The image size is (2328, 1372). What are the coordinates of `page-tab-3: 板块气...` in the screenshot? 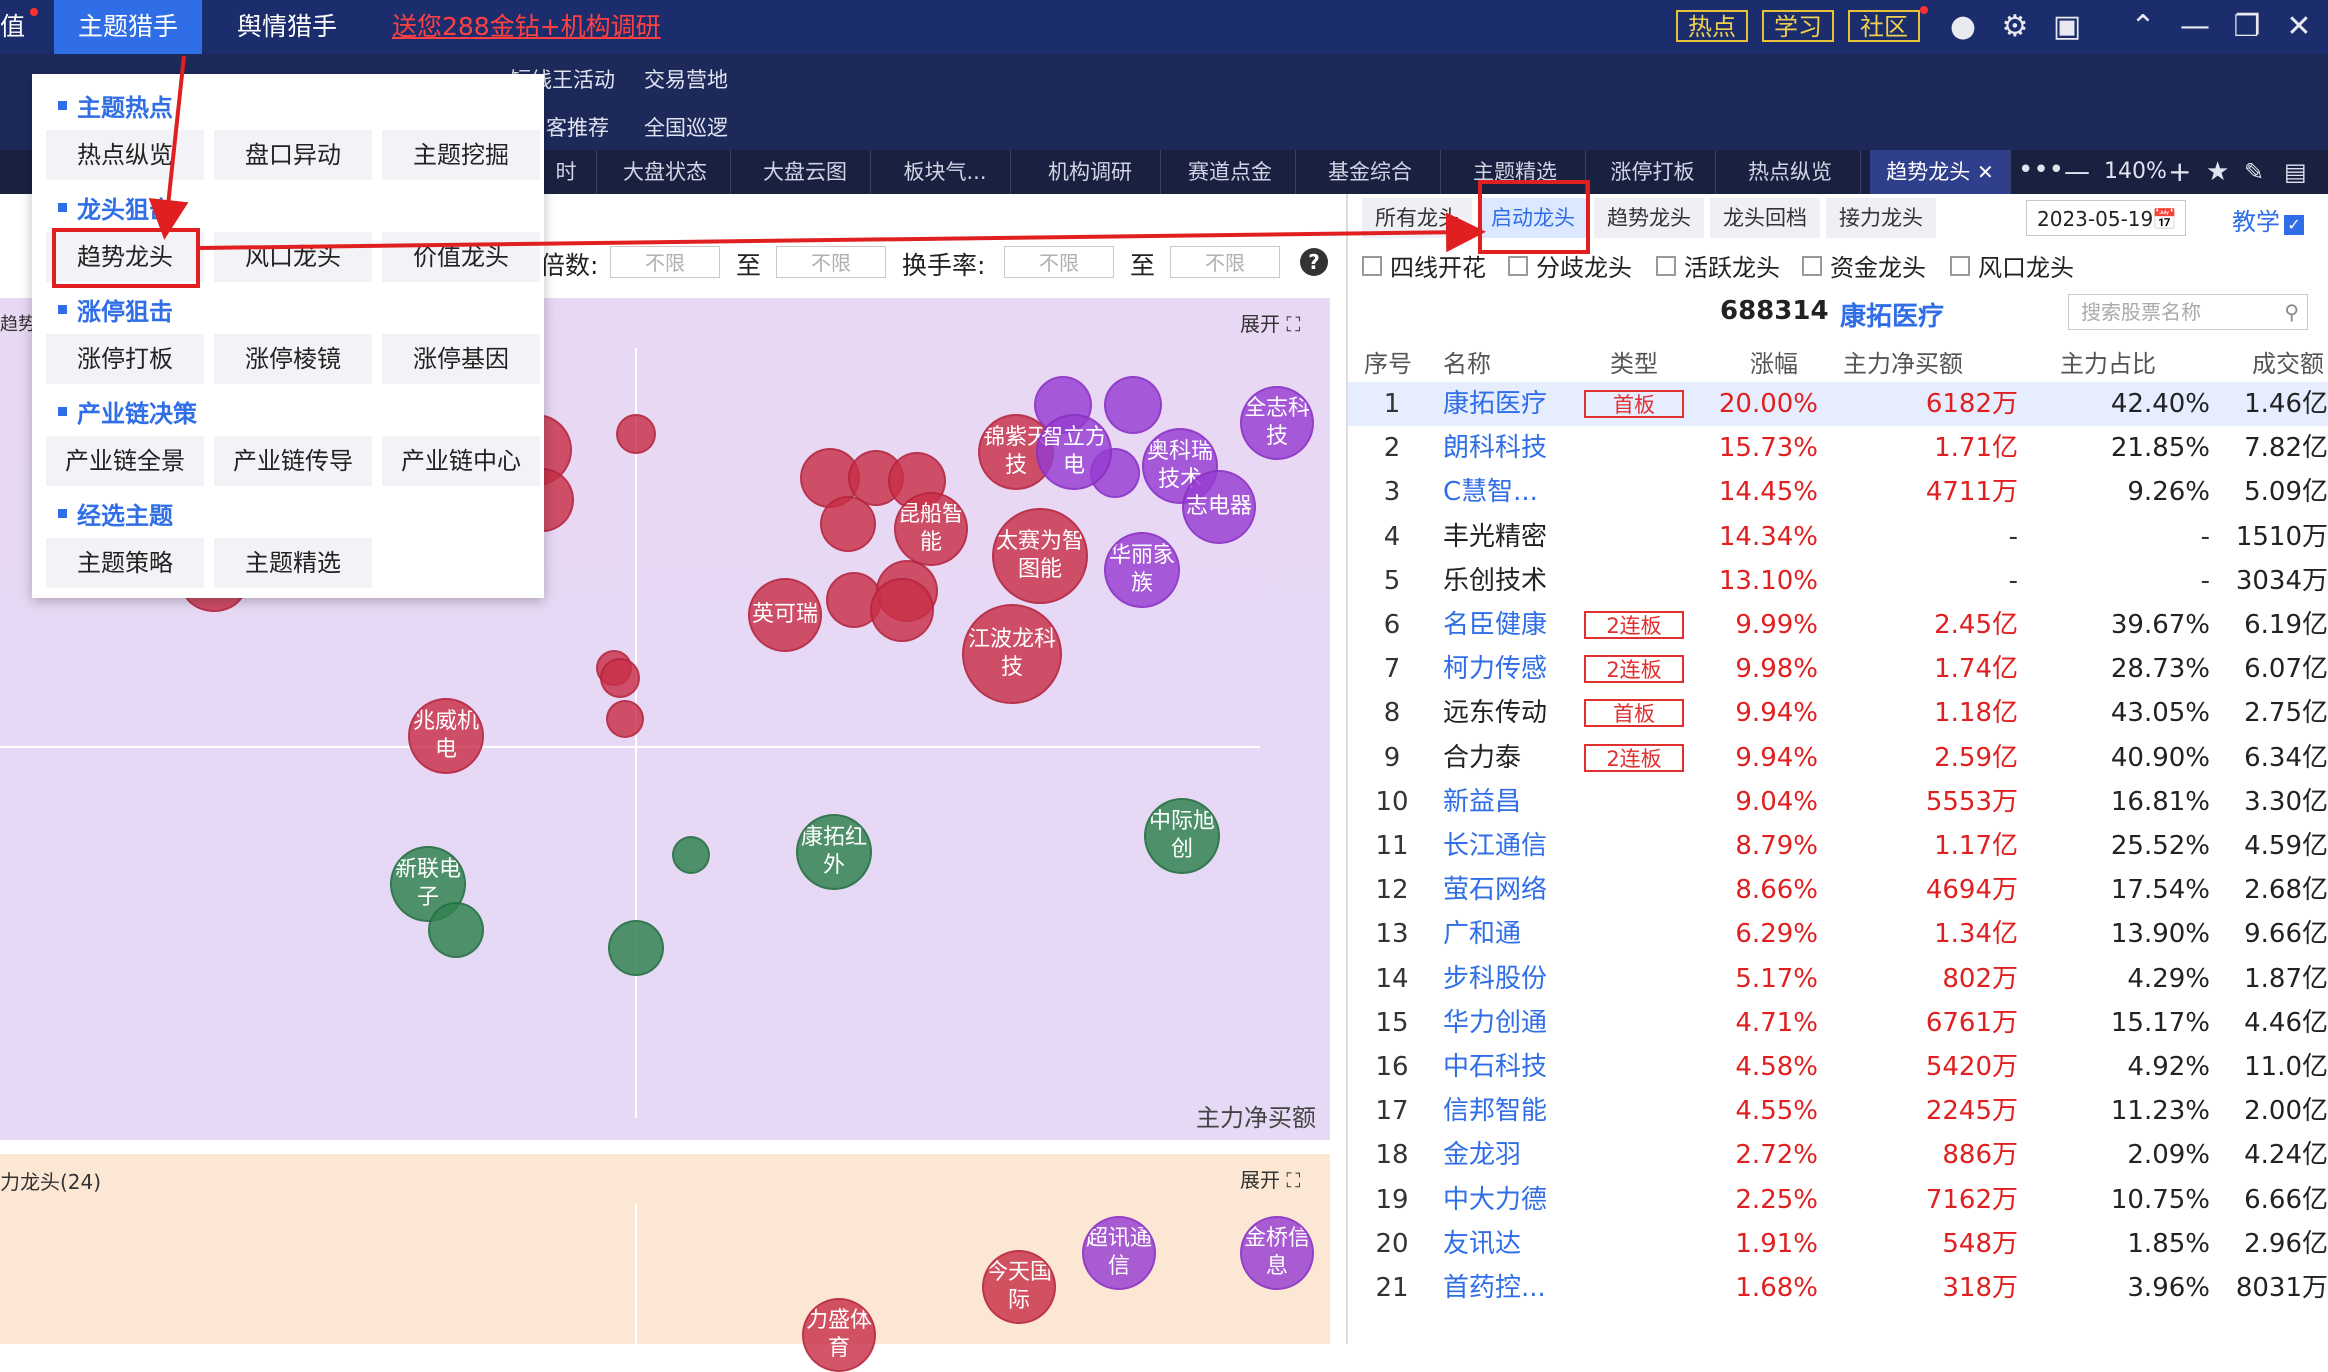 It's located at (945, 172).